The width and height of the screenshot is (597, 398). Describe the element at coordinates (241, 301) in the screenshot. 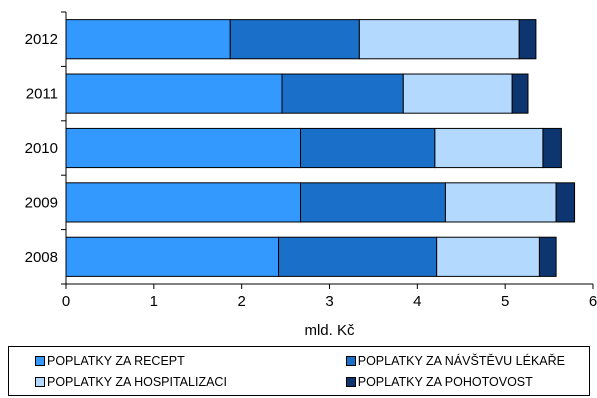

I see `x-tick-label-2: 2` at that location.